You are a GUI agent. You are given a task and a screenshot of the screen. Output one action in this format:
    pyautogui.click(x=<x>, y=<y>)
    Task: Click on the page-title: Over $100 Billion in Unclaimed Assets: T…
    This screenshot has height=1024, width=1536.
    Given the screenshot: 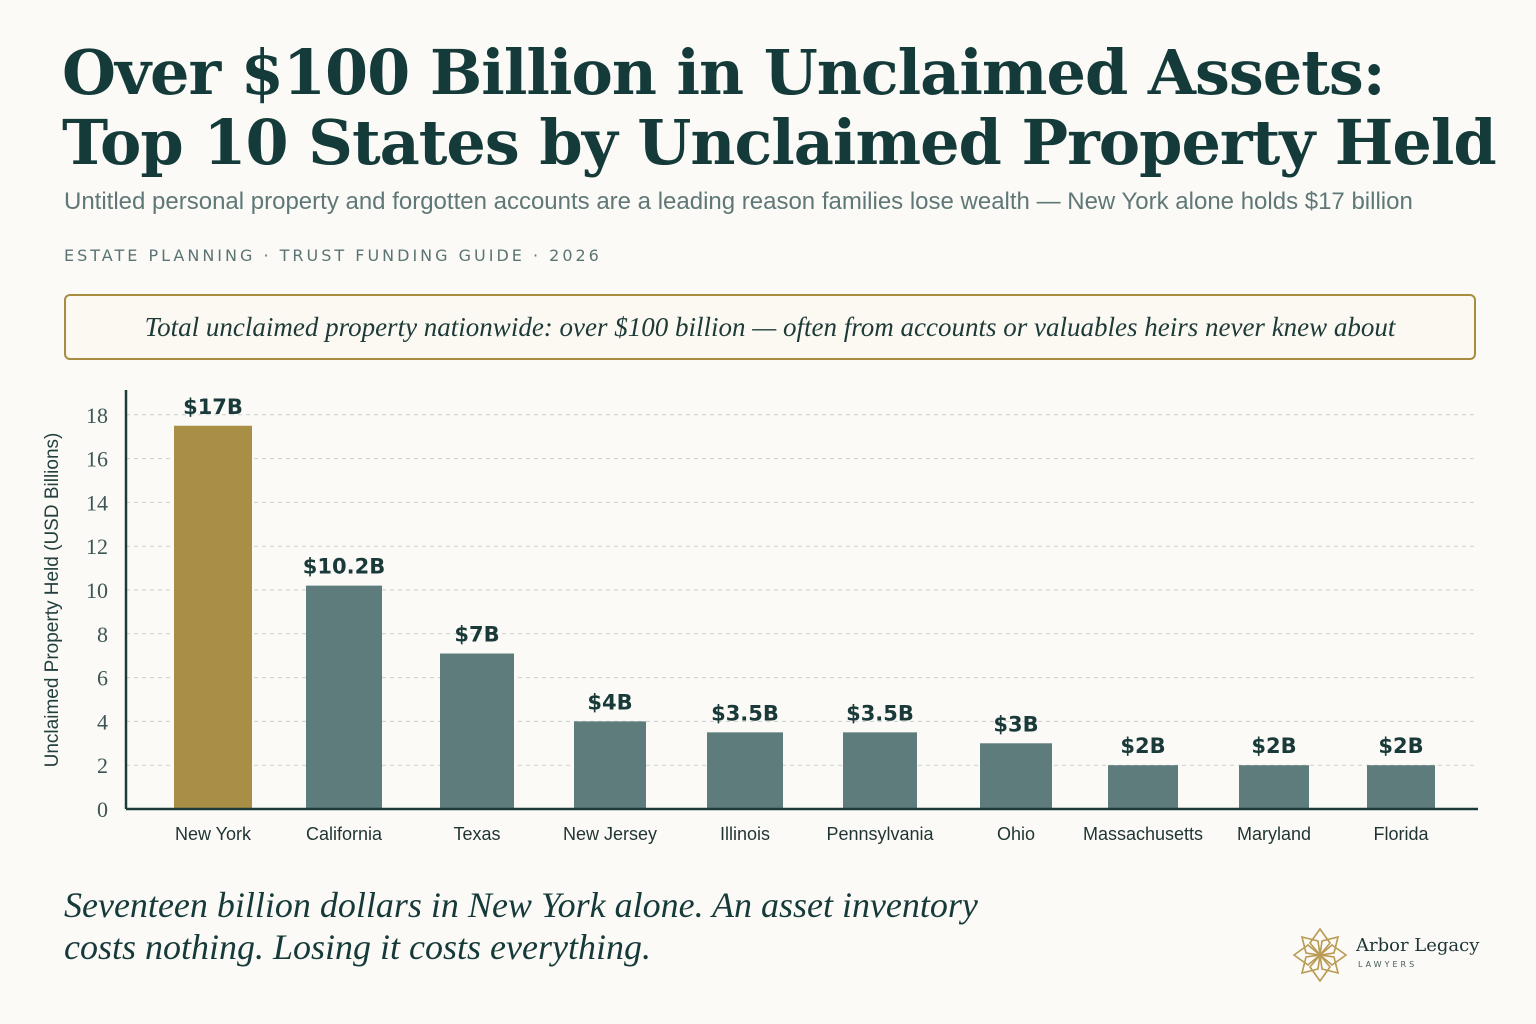 What is the action you would take?
    pyautogui.click(x=779, y=107)
    